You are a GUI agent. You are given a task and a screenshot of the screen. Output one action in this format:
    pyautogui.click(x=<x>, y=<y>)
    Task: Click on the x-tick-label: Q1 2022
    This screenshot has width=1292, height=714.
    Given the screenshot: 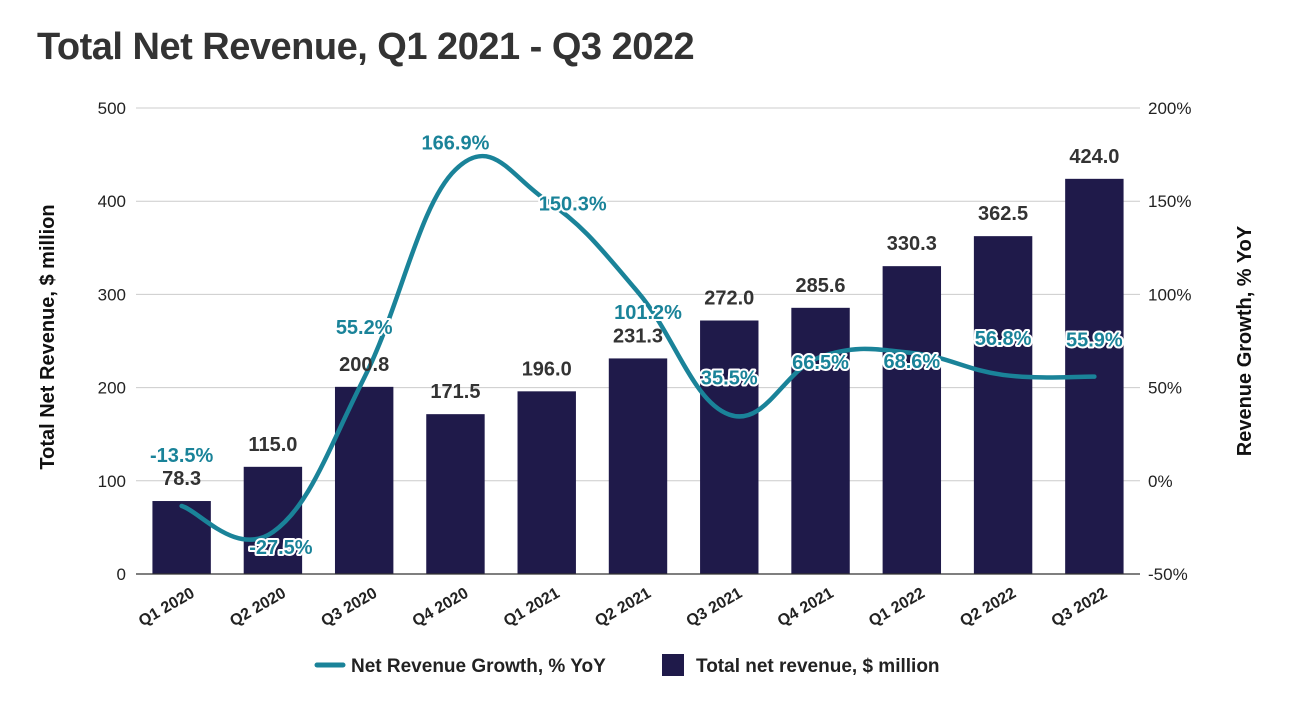 What is the action you would take?
    pyautogui.click(x=897, y=607)
    